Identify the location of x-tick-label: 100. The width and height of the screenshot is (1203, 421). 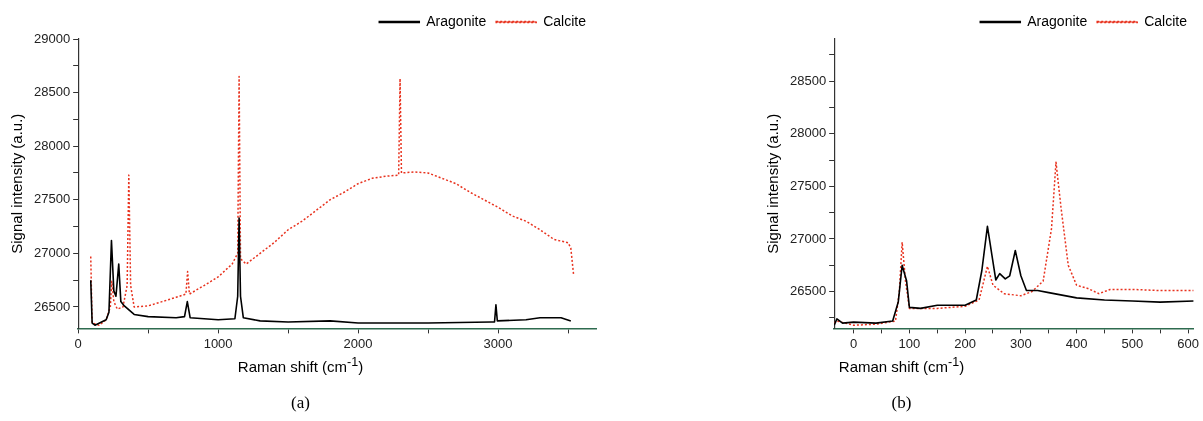
(909, 343).